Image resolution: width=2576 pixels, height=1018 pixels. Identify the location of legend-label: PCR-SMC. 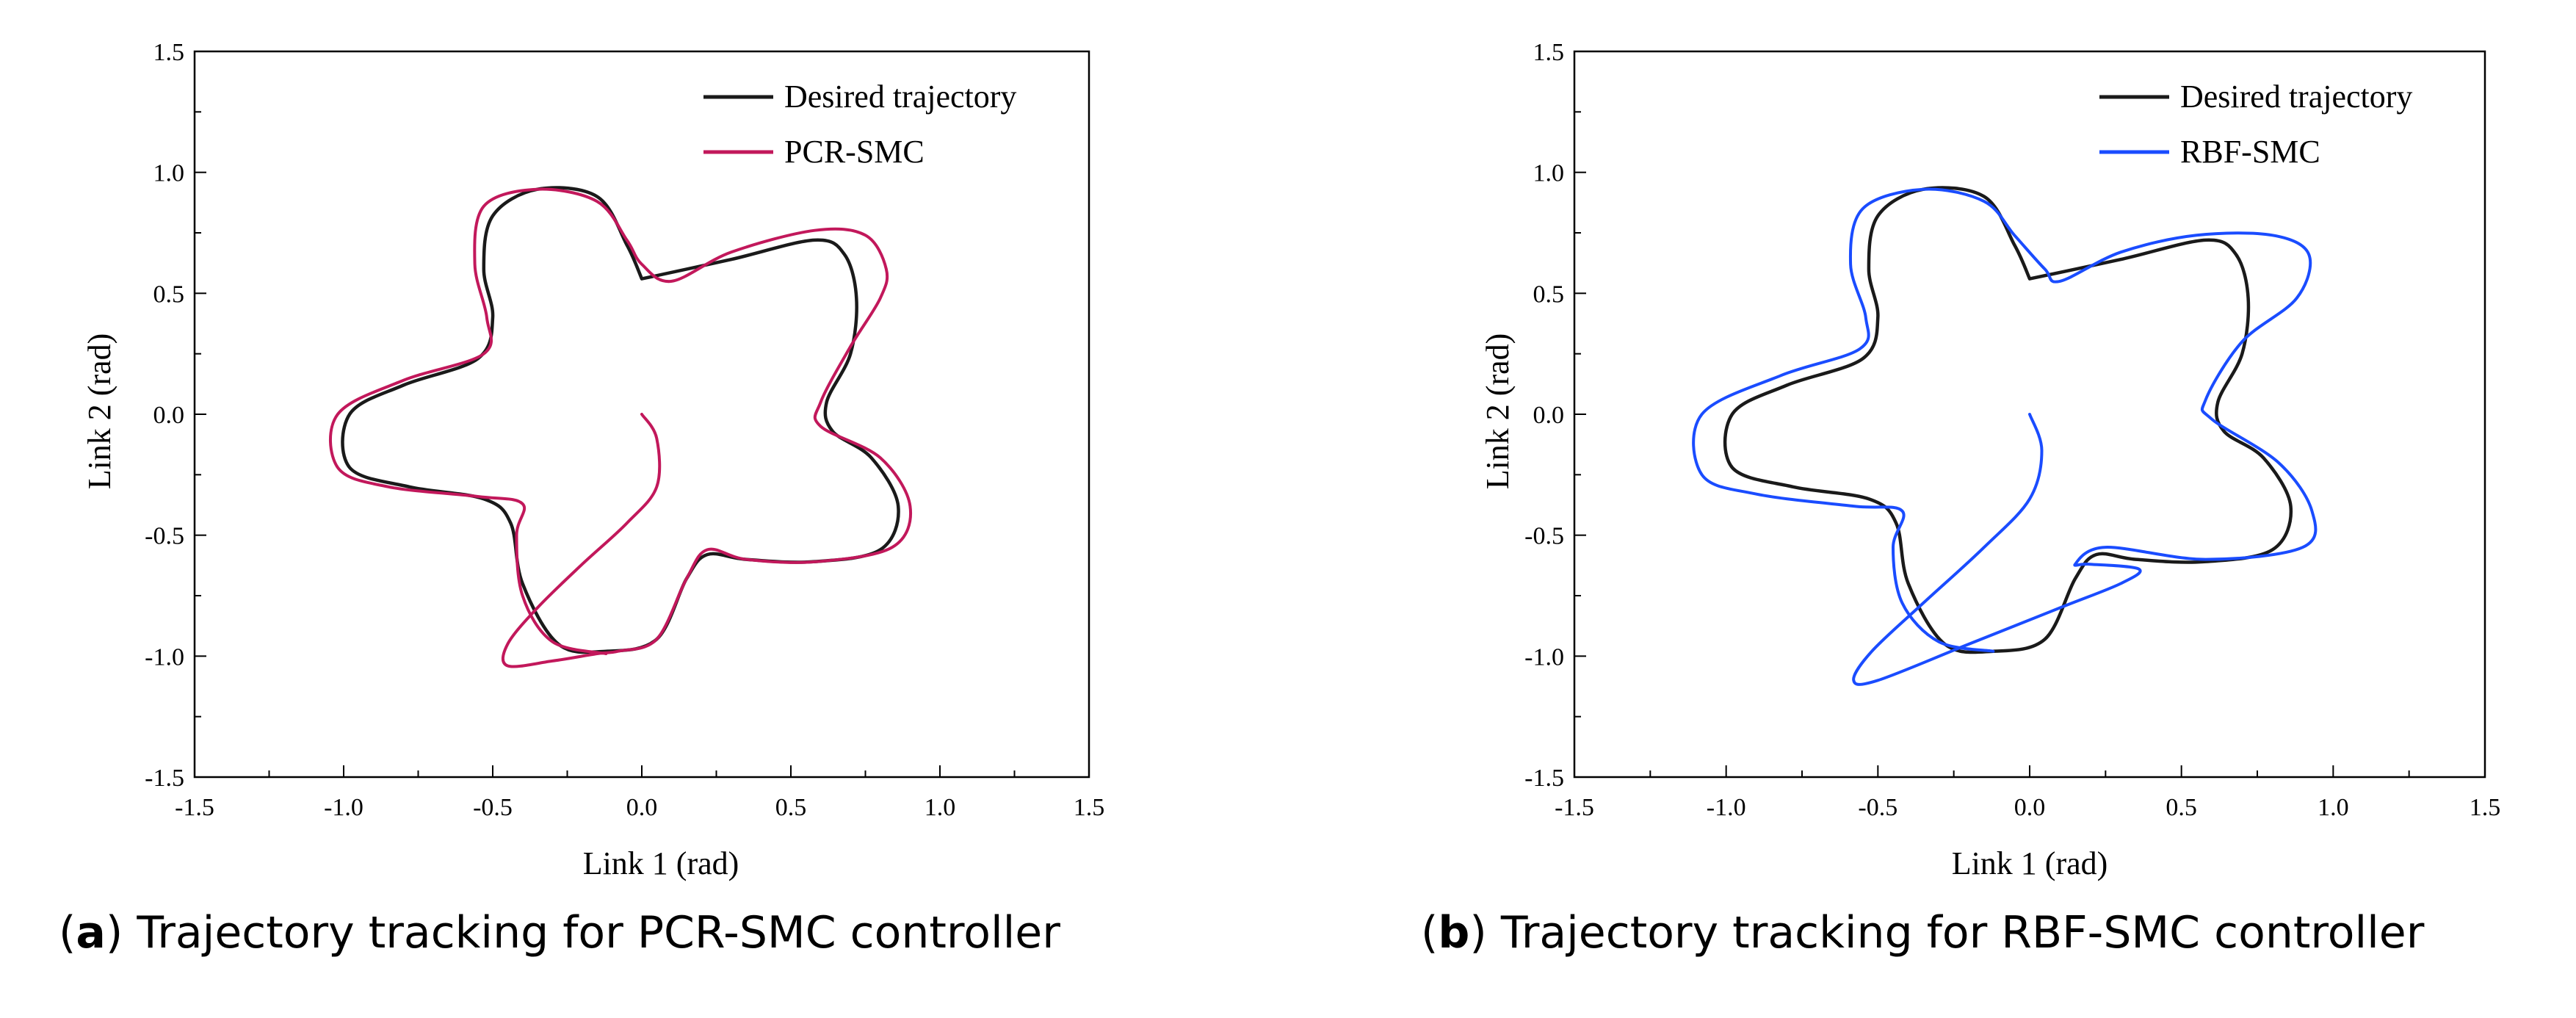
(854, 152).